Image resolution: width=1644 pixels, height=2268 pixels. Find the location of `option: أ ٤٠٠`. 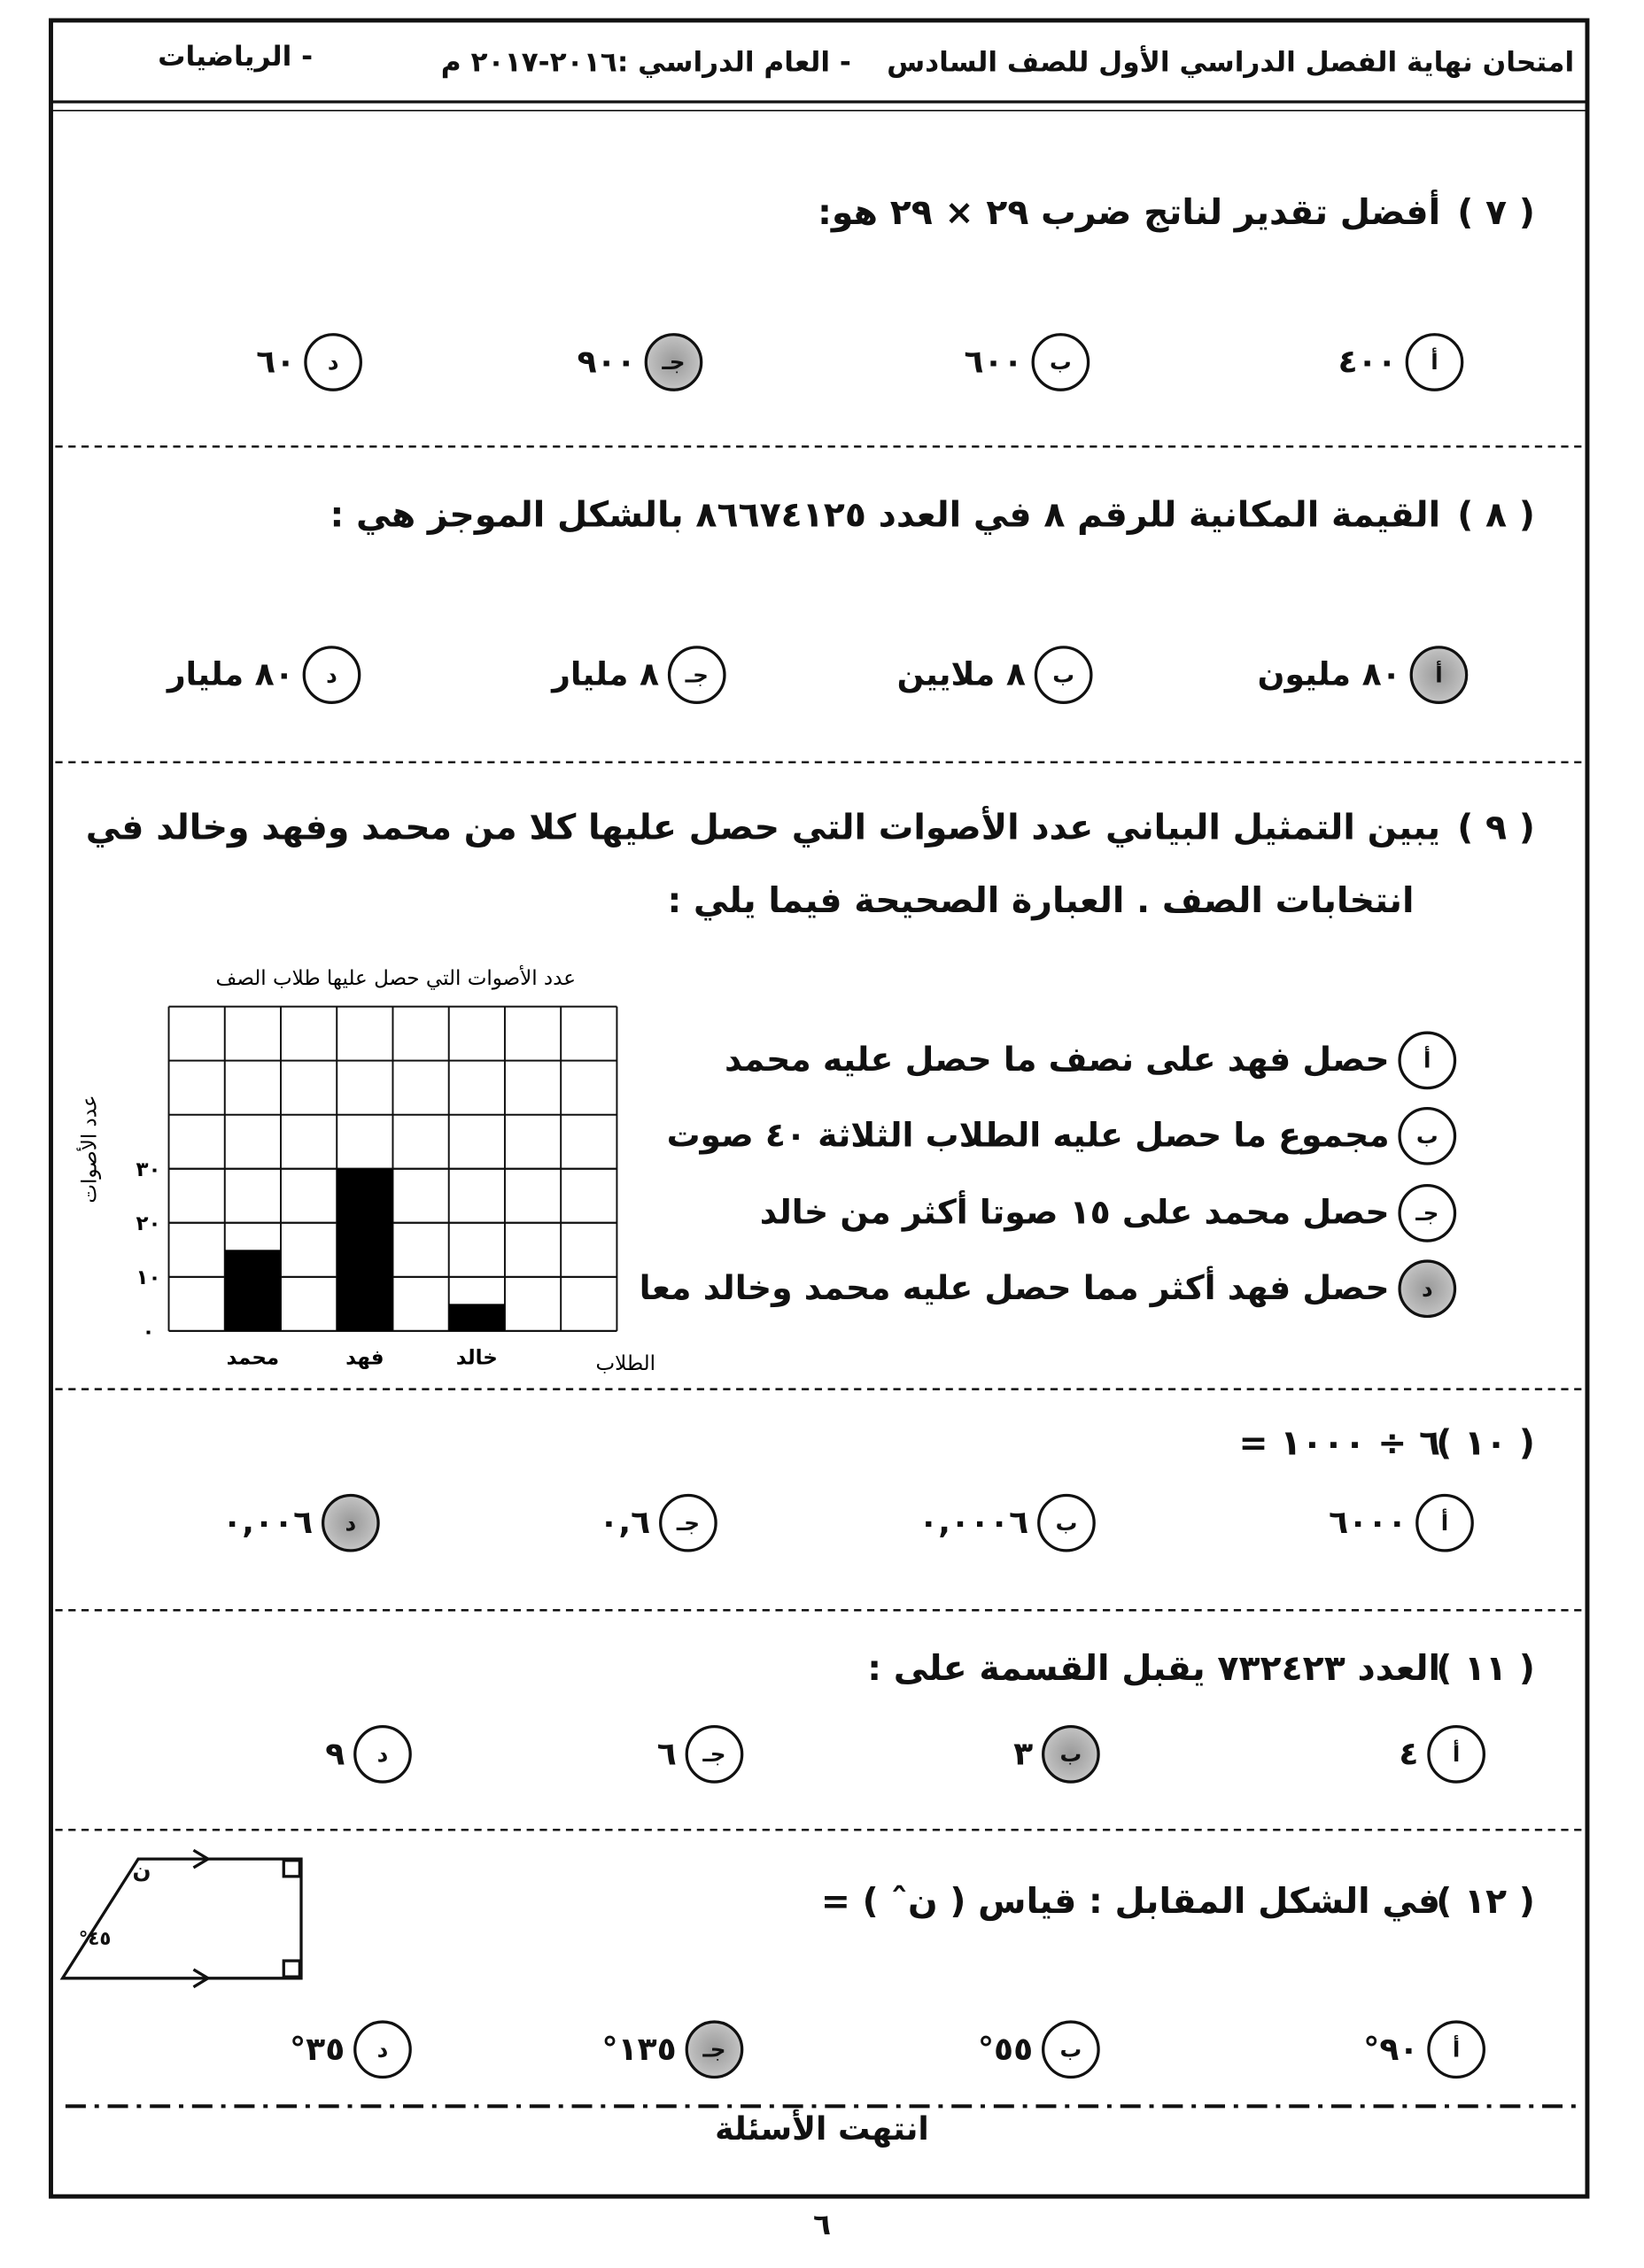

option: أ ٤٠٠ is located at coordinates (1401, 362).